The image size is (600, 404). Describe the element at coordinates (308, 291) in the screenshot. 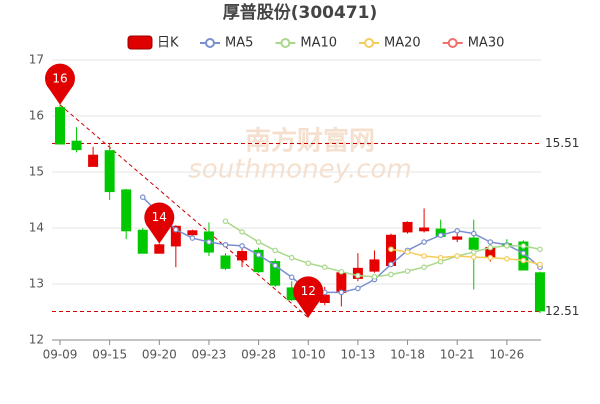

I see `marker-label: 12` at that location.